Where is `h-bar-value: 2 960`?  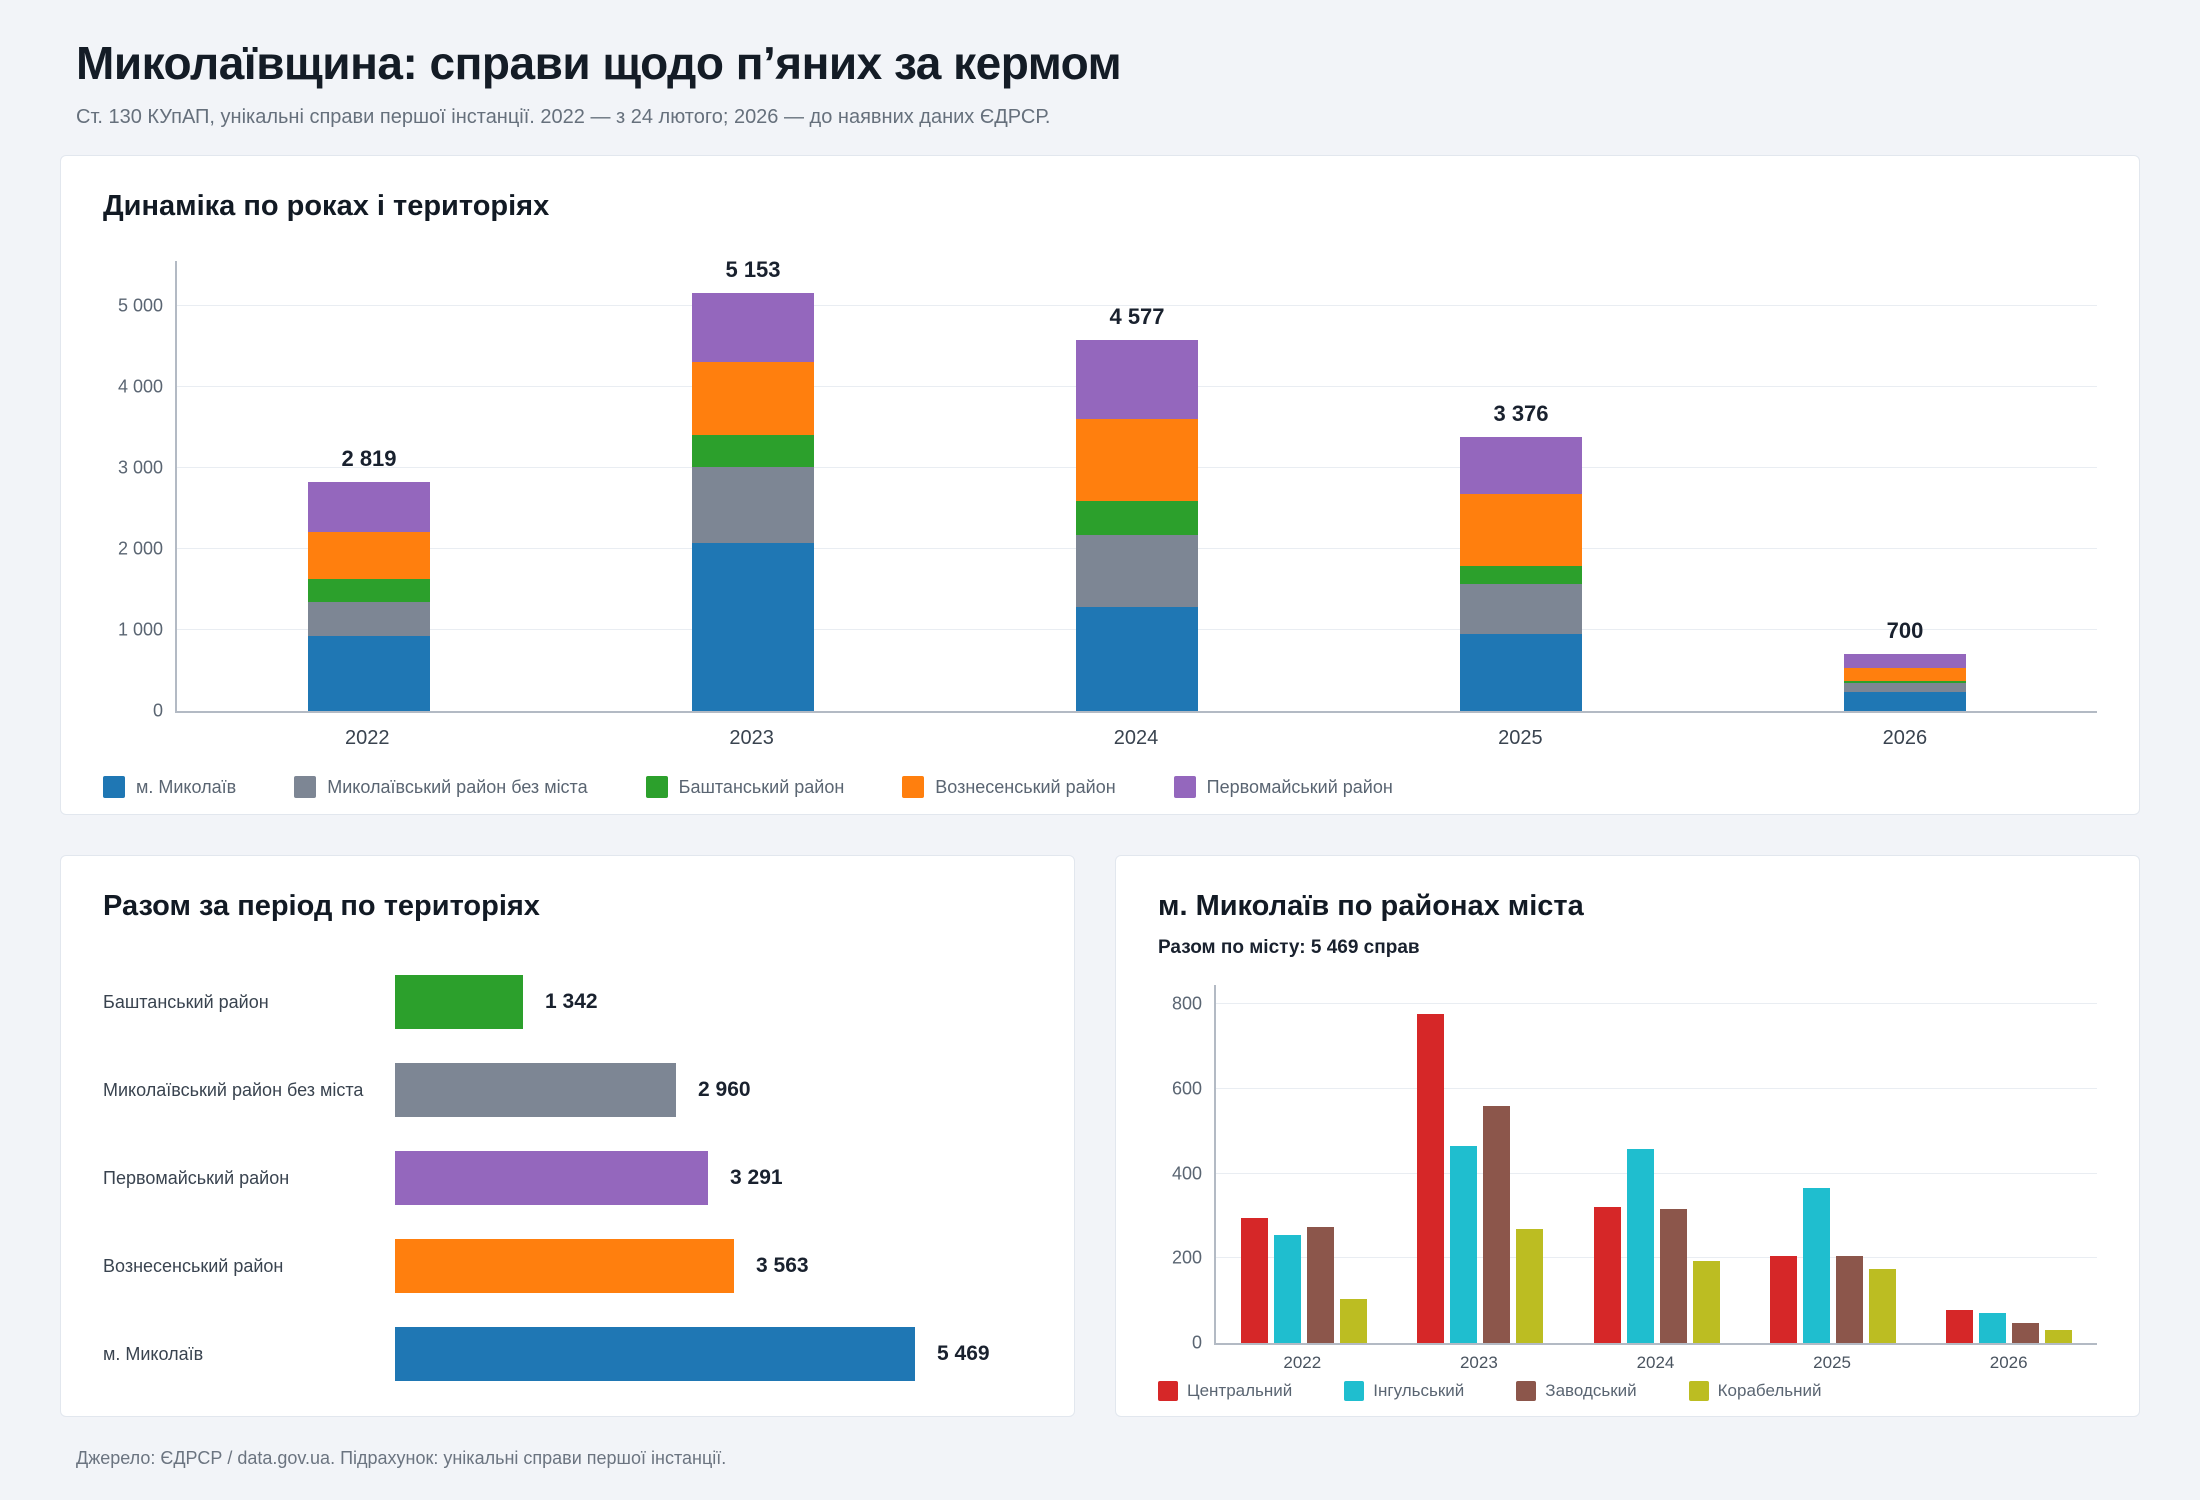
h-bar-value: 2 960 is located at coordinates (724, 1089).